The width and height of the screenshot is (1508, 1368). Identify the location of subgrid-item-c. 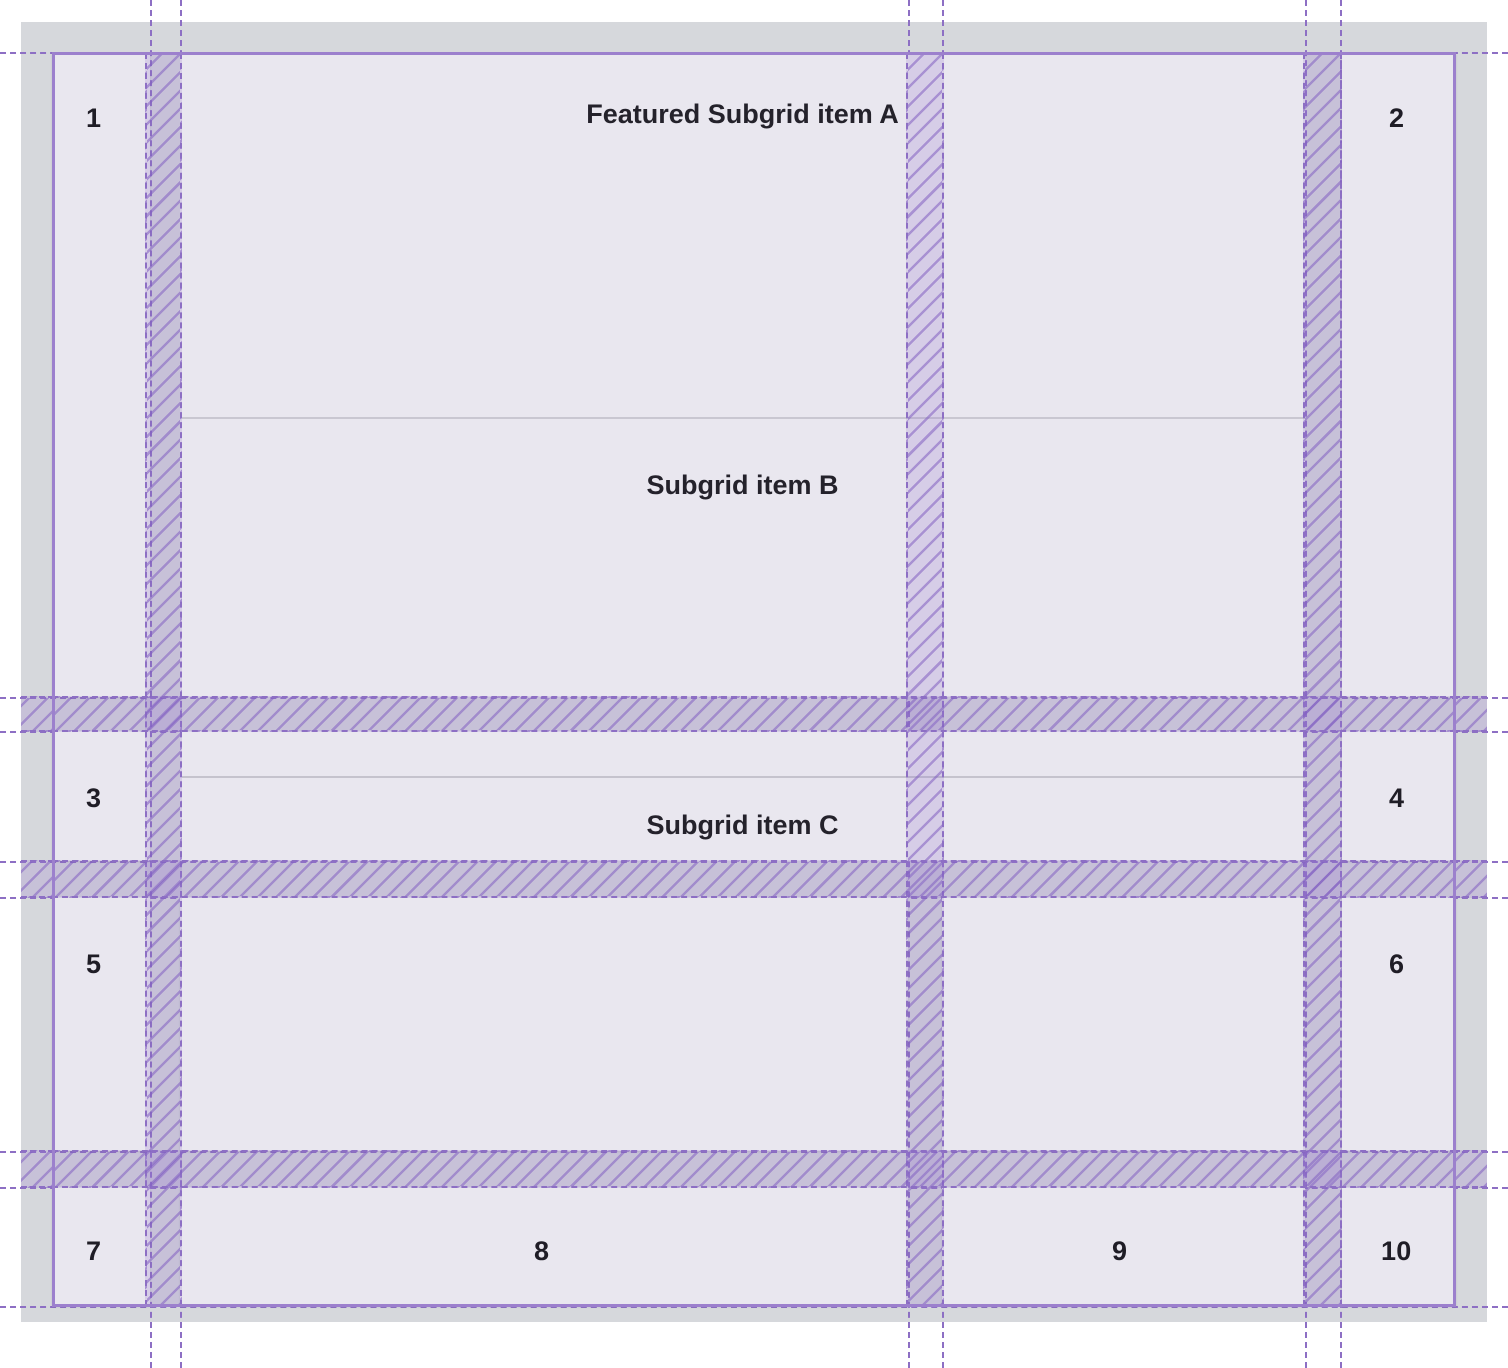
(742, 796).